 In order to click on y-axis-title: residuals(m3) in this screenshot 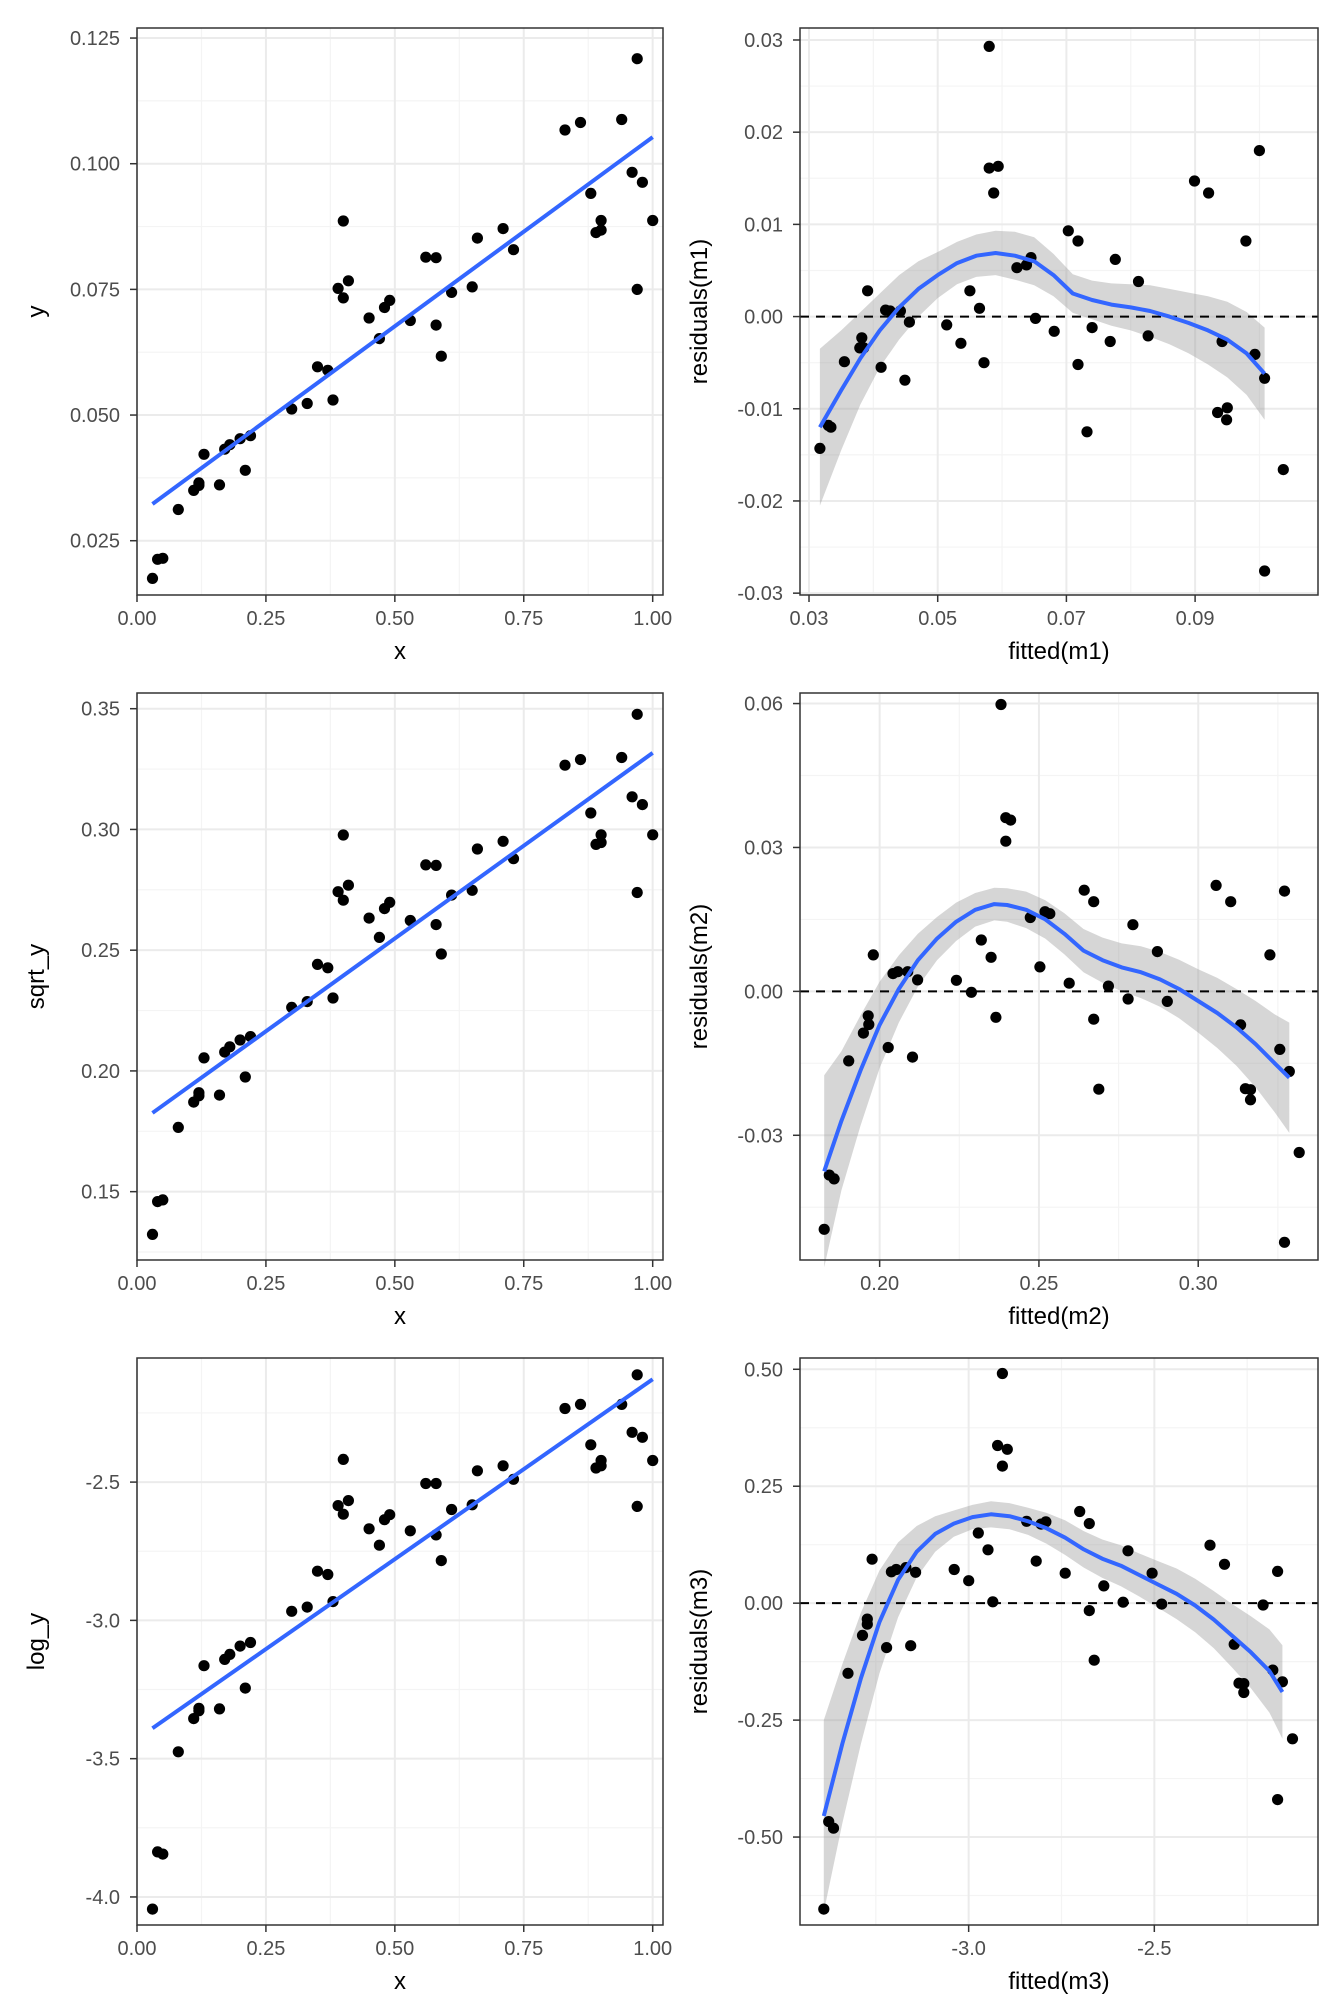, I will do `click(699, 1641)`.